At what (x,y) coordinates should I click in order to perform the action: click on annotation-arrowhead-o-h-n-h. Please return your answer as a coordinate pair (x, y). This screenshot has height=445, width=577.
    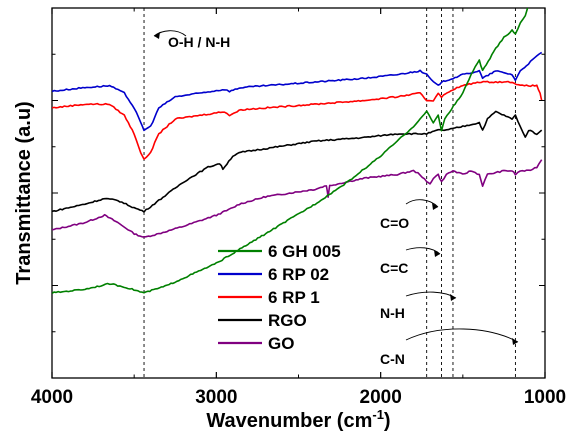
    Looking at the image, I should click on (157, 35).